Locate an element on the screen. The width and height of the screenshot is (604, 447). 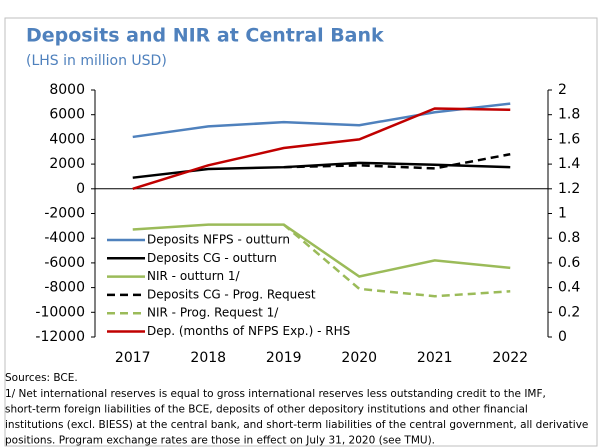
y-tick-label: -4000 is located at coordinates (64, 238).